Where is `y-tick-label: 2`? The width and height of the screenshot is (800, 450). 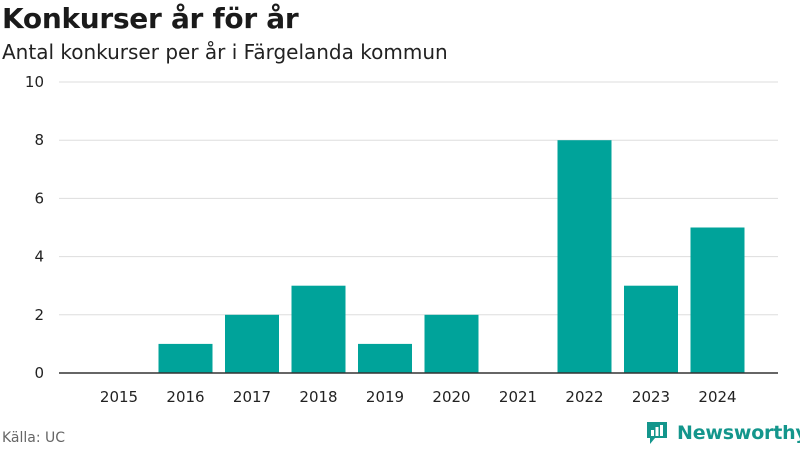 y-tick-label: 2 is located at coordinates (39, 315).